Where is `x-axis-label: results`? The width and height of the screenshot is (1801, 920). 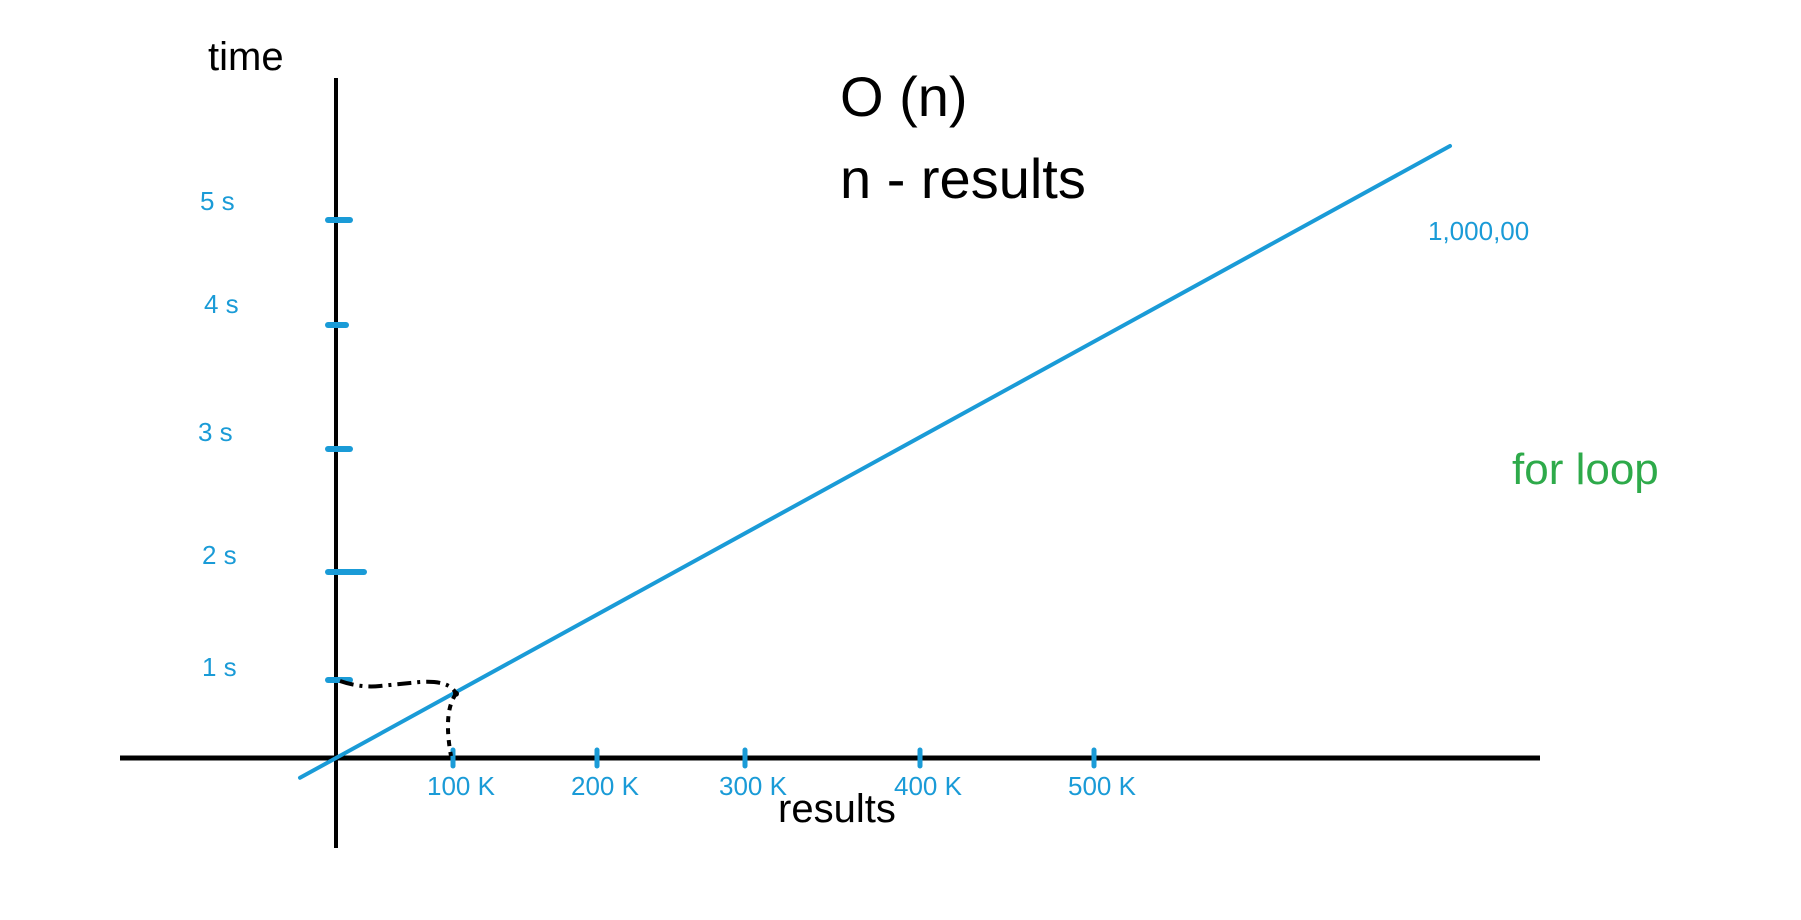 x-axis-label: results is located at coordinates (837, 809).